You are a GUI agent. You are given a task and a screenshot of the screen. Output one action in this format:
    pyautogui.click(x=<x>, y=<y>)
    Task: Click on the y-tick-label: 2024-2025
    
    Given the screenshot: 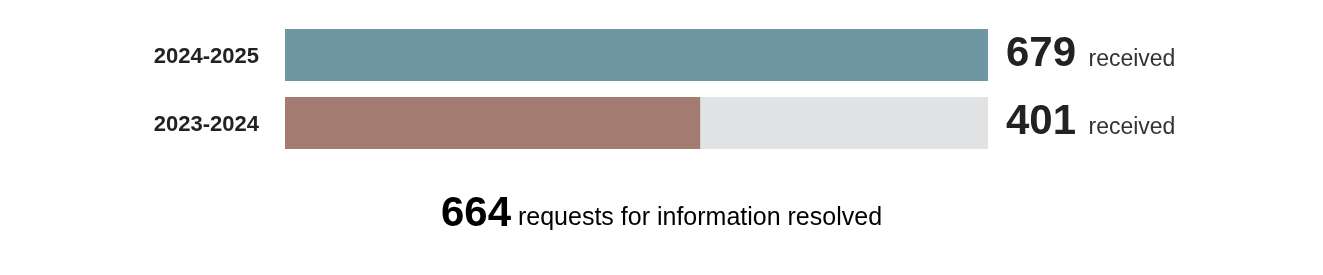 What is the action you would take?
    pyautogui.click(x=206, y=55)
    